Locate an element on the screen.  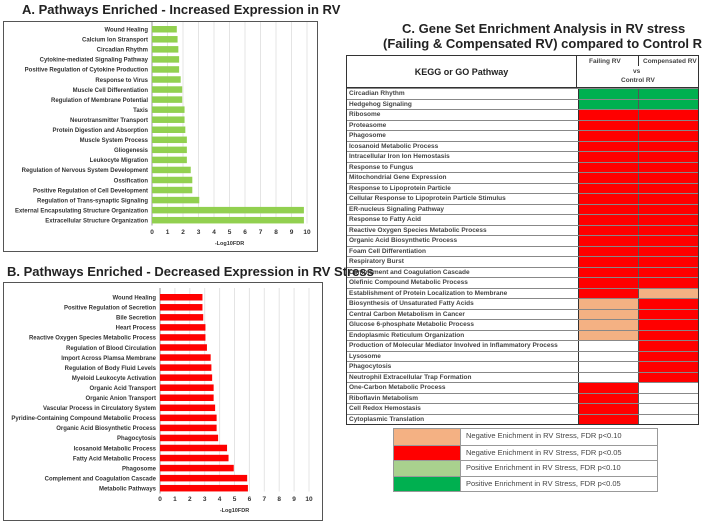
category-label: Icosanoid Metabolic Process is located at coordinates (115, 449).